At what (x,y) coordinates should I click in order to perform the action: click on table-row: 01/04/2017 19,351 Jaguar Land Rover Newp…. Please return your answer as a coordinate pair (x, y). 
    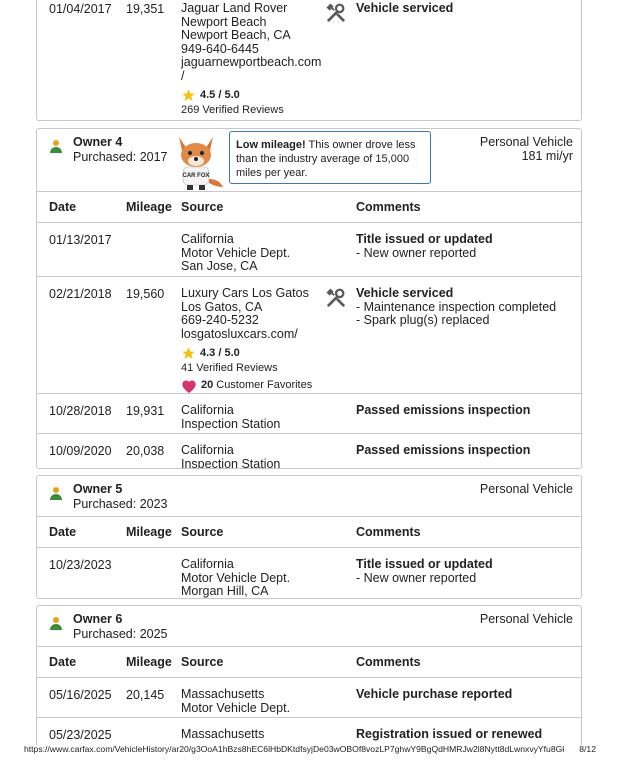
    Looking at the image, I should click on (309, 60).